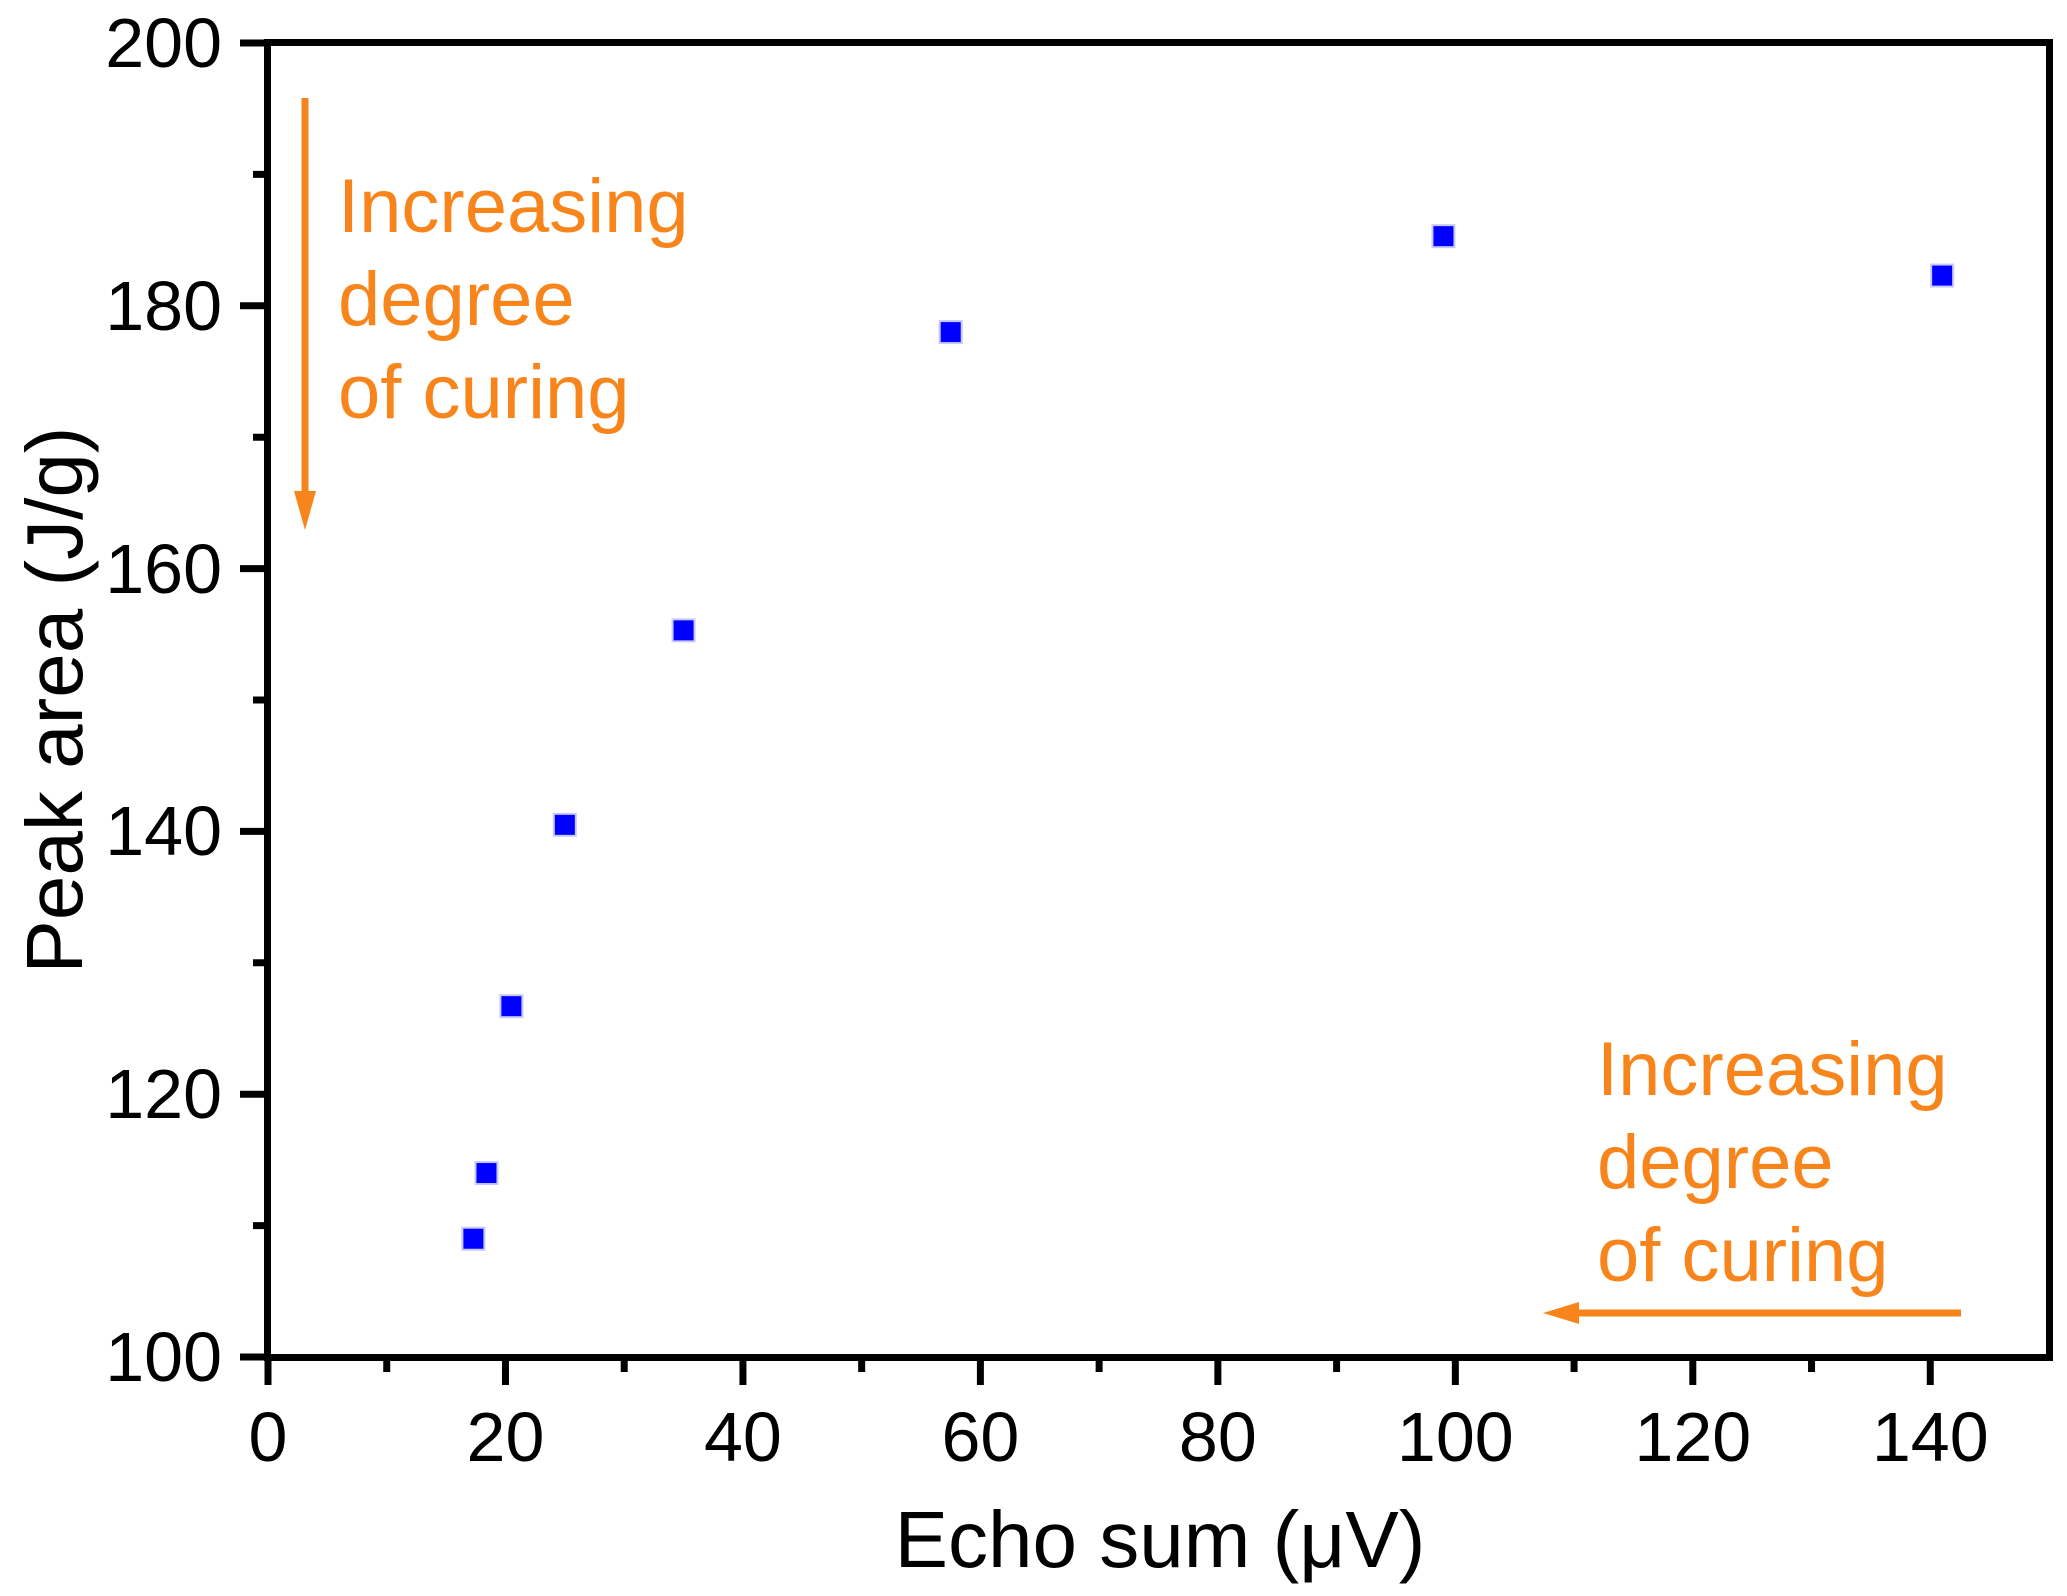 The image size is (2067, 1596). Describe the element at coordinates (742, 1437) in the screenshot. I see `x-tick-label: 40` at that location.